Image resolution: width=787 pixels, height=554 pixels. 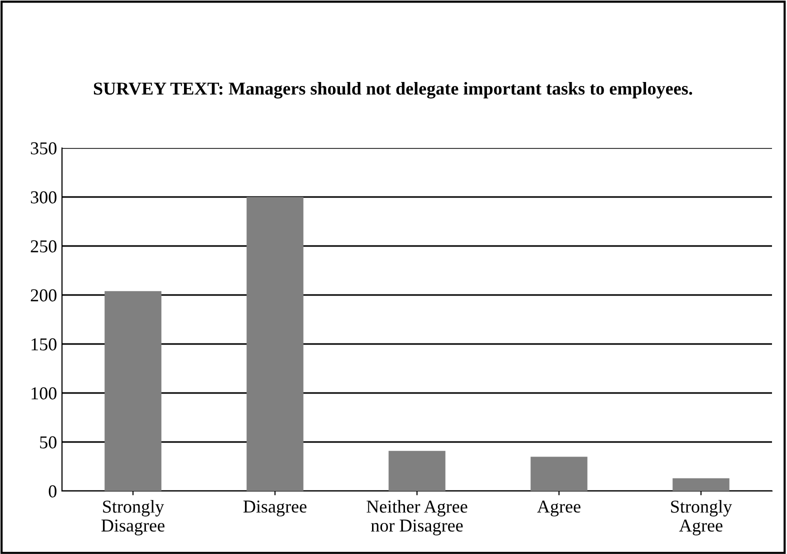 What do you see at coordinates (417, 518) in the screenshot?
I see `x-tick-label: Neither Agree nor Disagree` at bounding box center [417, 518].